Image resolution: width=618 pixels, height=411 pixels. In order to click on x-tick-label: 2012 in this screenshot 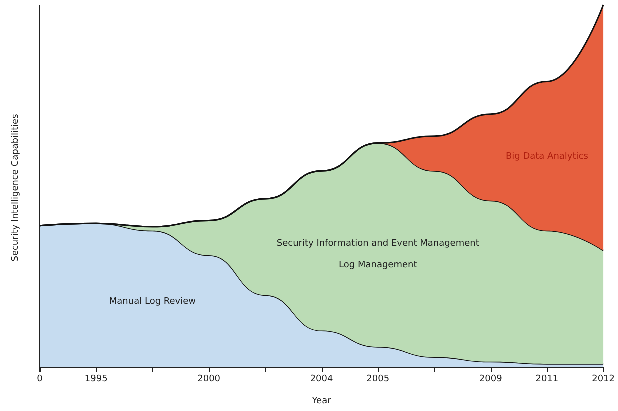, I will do `click(603, 379)`.